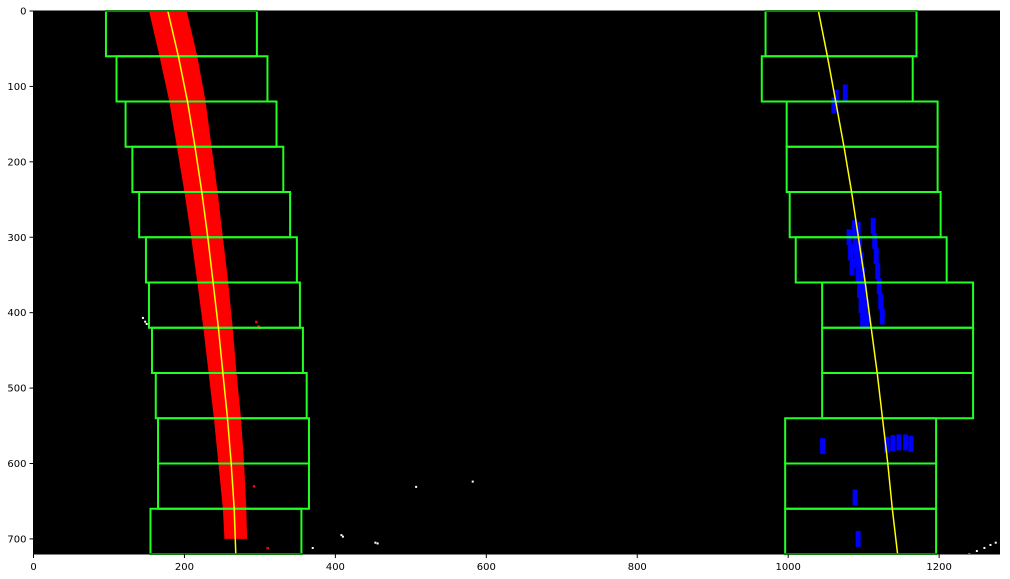  I want to click on right-fit-line, so click(858, 282).